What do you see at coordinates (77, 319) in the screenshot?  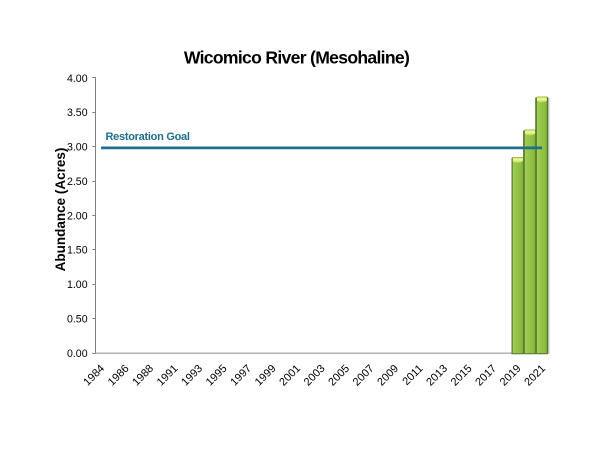 I see `svg-text: 0.50` at bounding box center [77, 319].